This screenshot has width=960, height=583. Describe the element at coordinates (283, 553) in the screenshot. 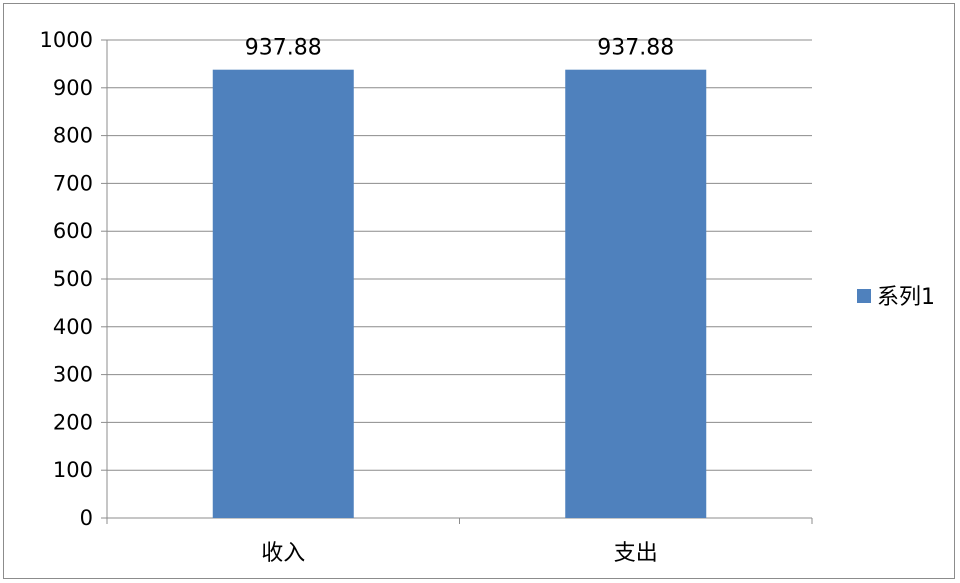

I see `x-category-label-1: 收入` at that location.